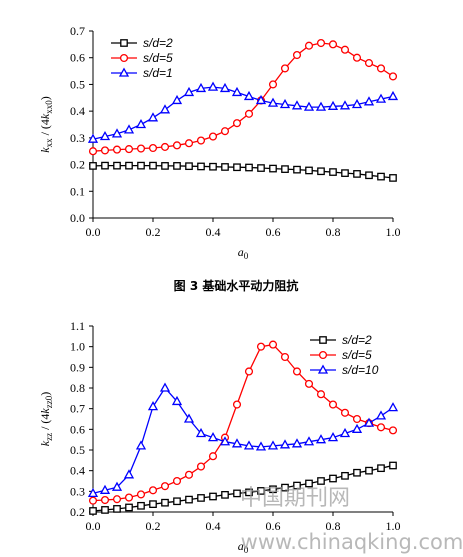  What do you see at coordinates (142, 58) in the screenshot?
I see `legend: s/d=2s/d=5s/d=1` at bounding box center [142, 58].